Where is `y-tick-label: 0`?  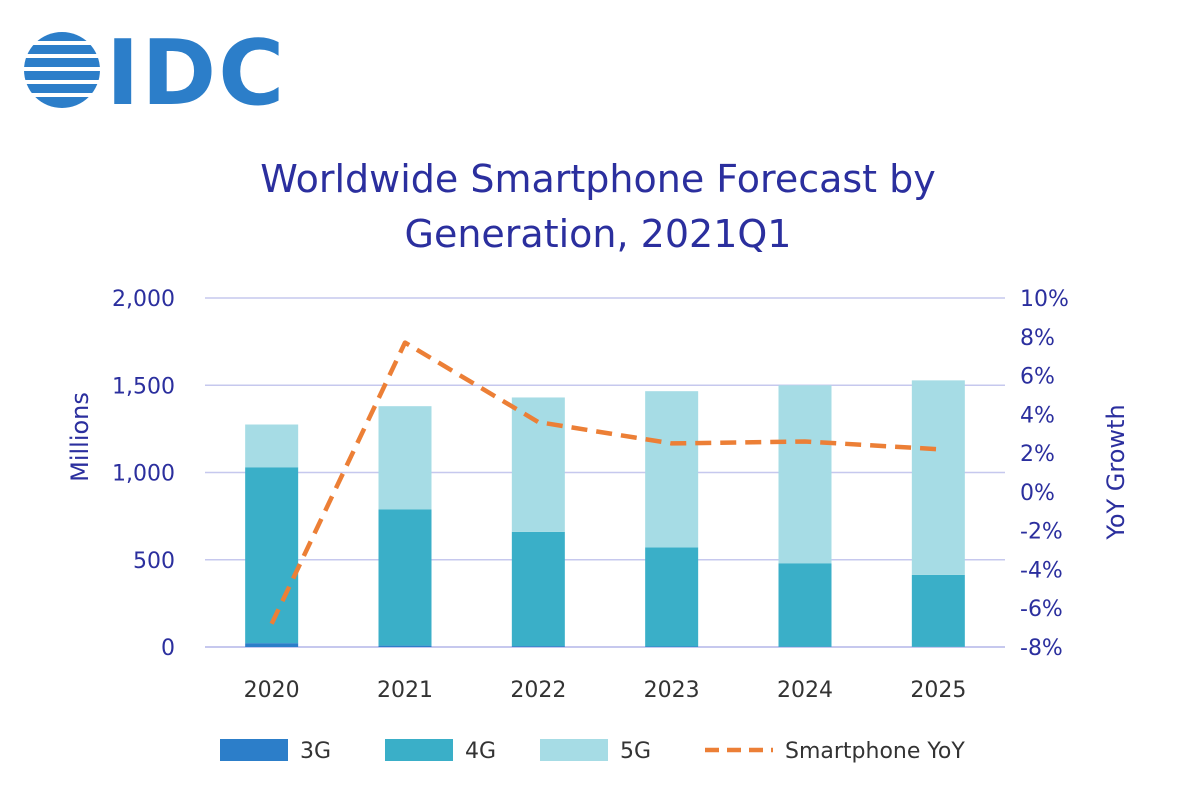 y-tick-label: 0 is located at coordinates (168, 648).